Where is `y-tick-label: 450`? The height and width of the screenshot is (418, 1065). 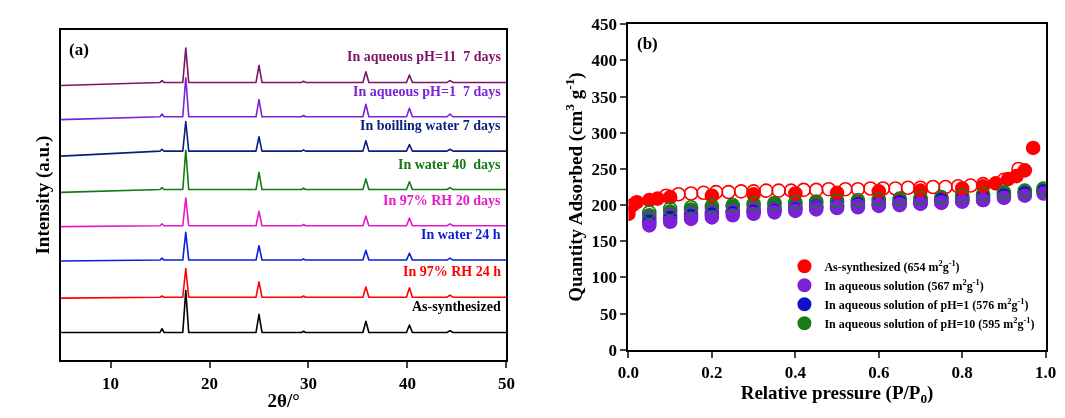
y-tick-label: 450 is located at coordinates (604, 25).